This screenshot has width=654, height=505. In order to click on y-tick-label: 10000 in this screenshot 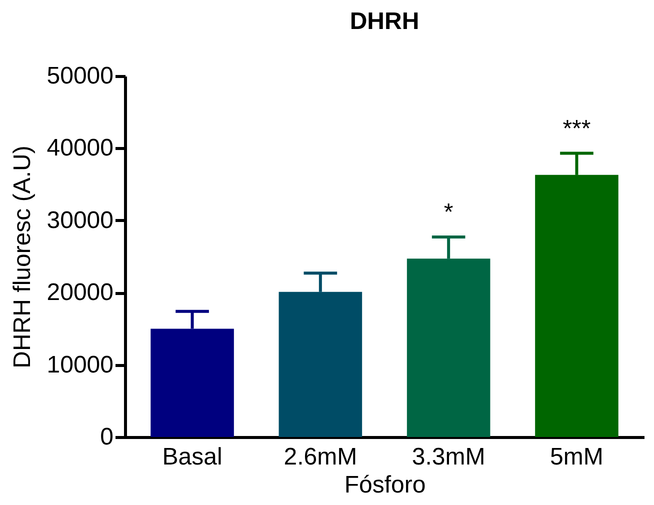, I will do `click(80, 364)`.